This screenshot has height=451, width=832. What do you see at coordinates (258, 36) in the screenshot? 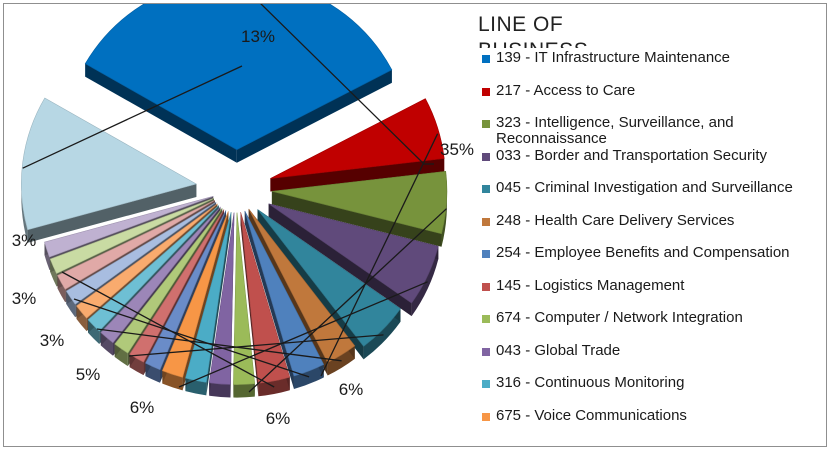
I see `data-label-22: 13%` at bounding box center [258, 36].